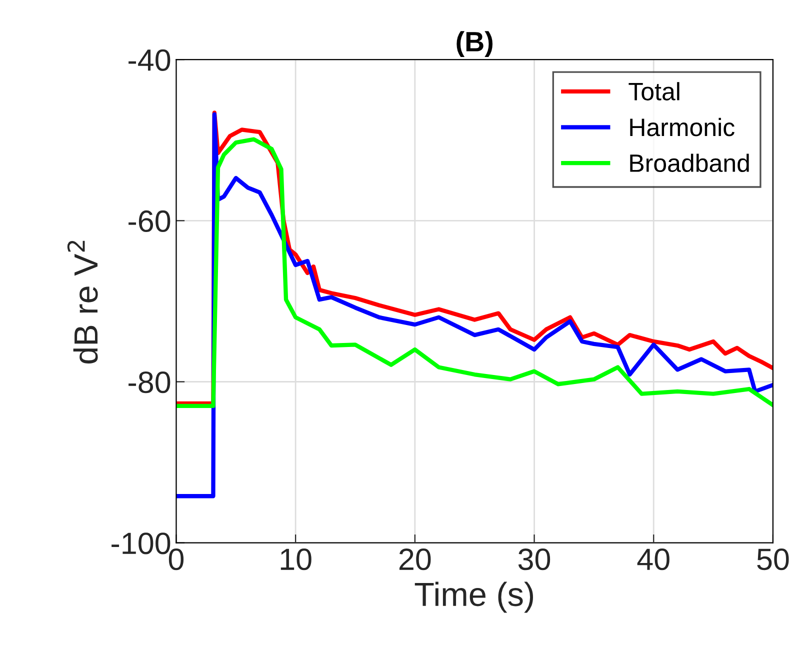 The width and height of the screenshot is (801, 662). Describe the element at coordinates (149, 60) in the screenshot. I see `y-tick-label: -40` at that location.